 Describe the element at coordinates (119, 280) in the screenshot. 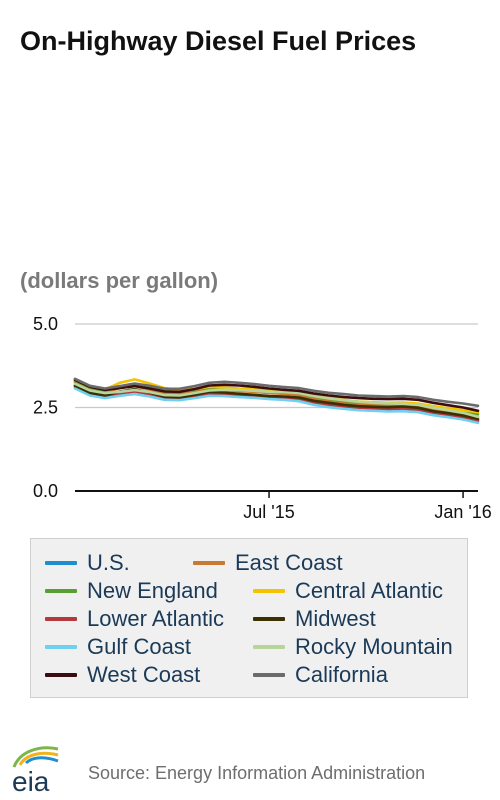

I see `y-axis-unit-label: (dollars per gallon)` at that location.